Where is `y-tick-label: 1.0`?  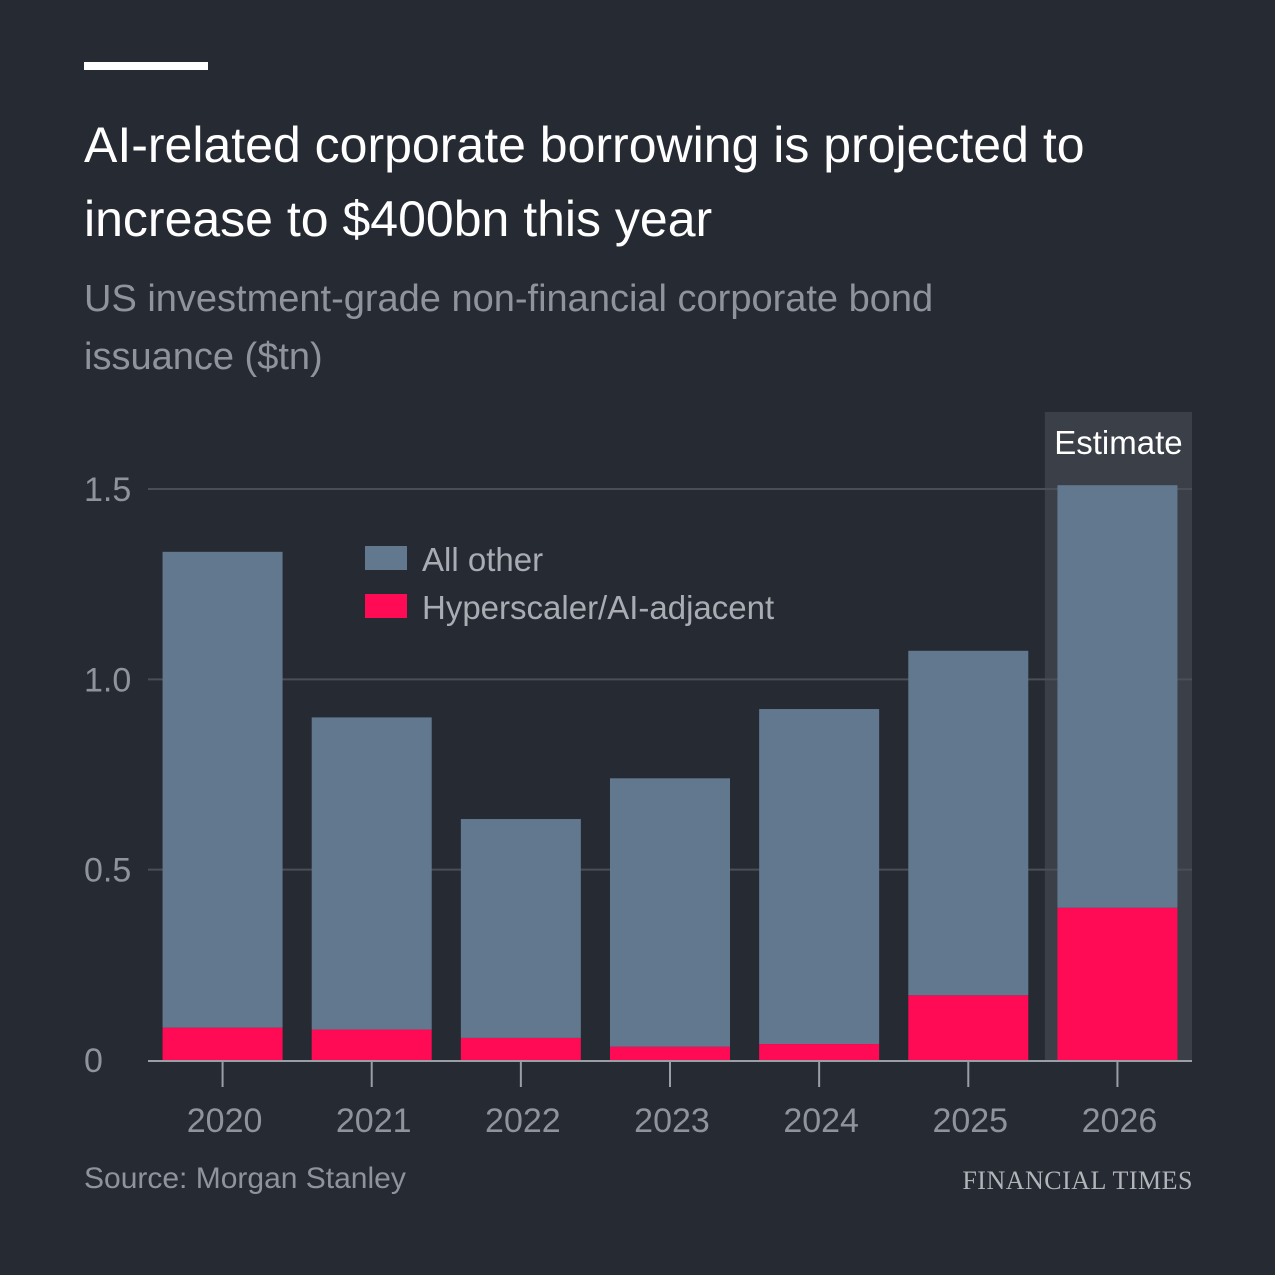
y-tick-label: 1.0 is located at coordinates (107, 680).